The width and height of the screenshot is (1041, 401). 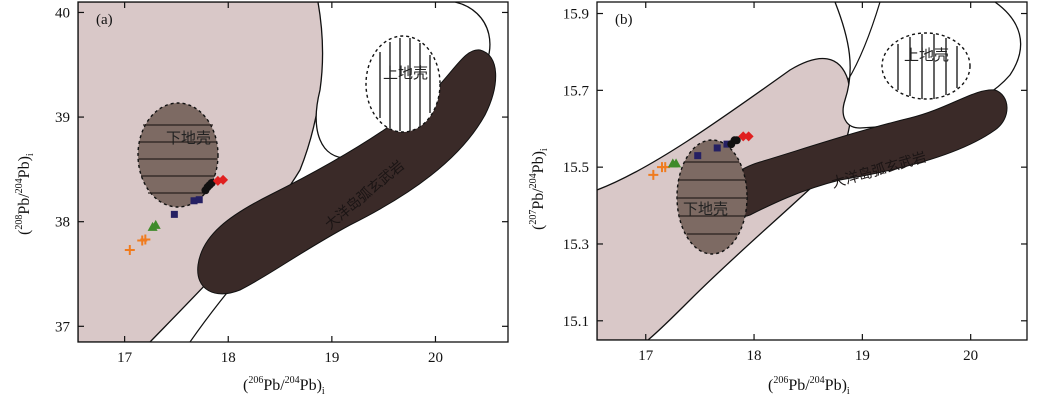 What do you see at coordinates (754, 356) in the screenshot?
I see `panel-b-x-tick-label: 18` at bounding box center [754, 356].